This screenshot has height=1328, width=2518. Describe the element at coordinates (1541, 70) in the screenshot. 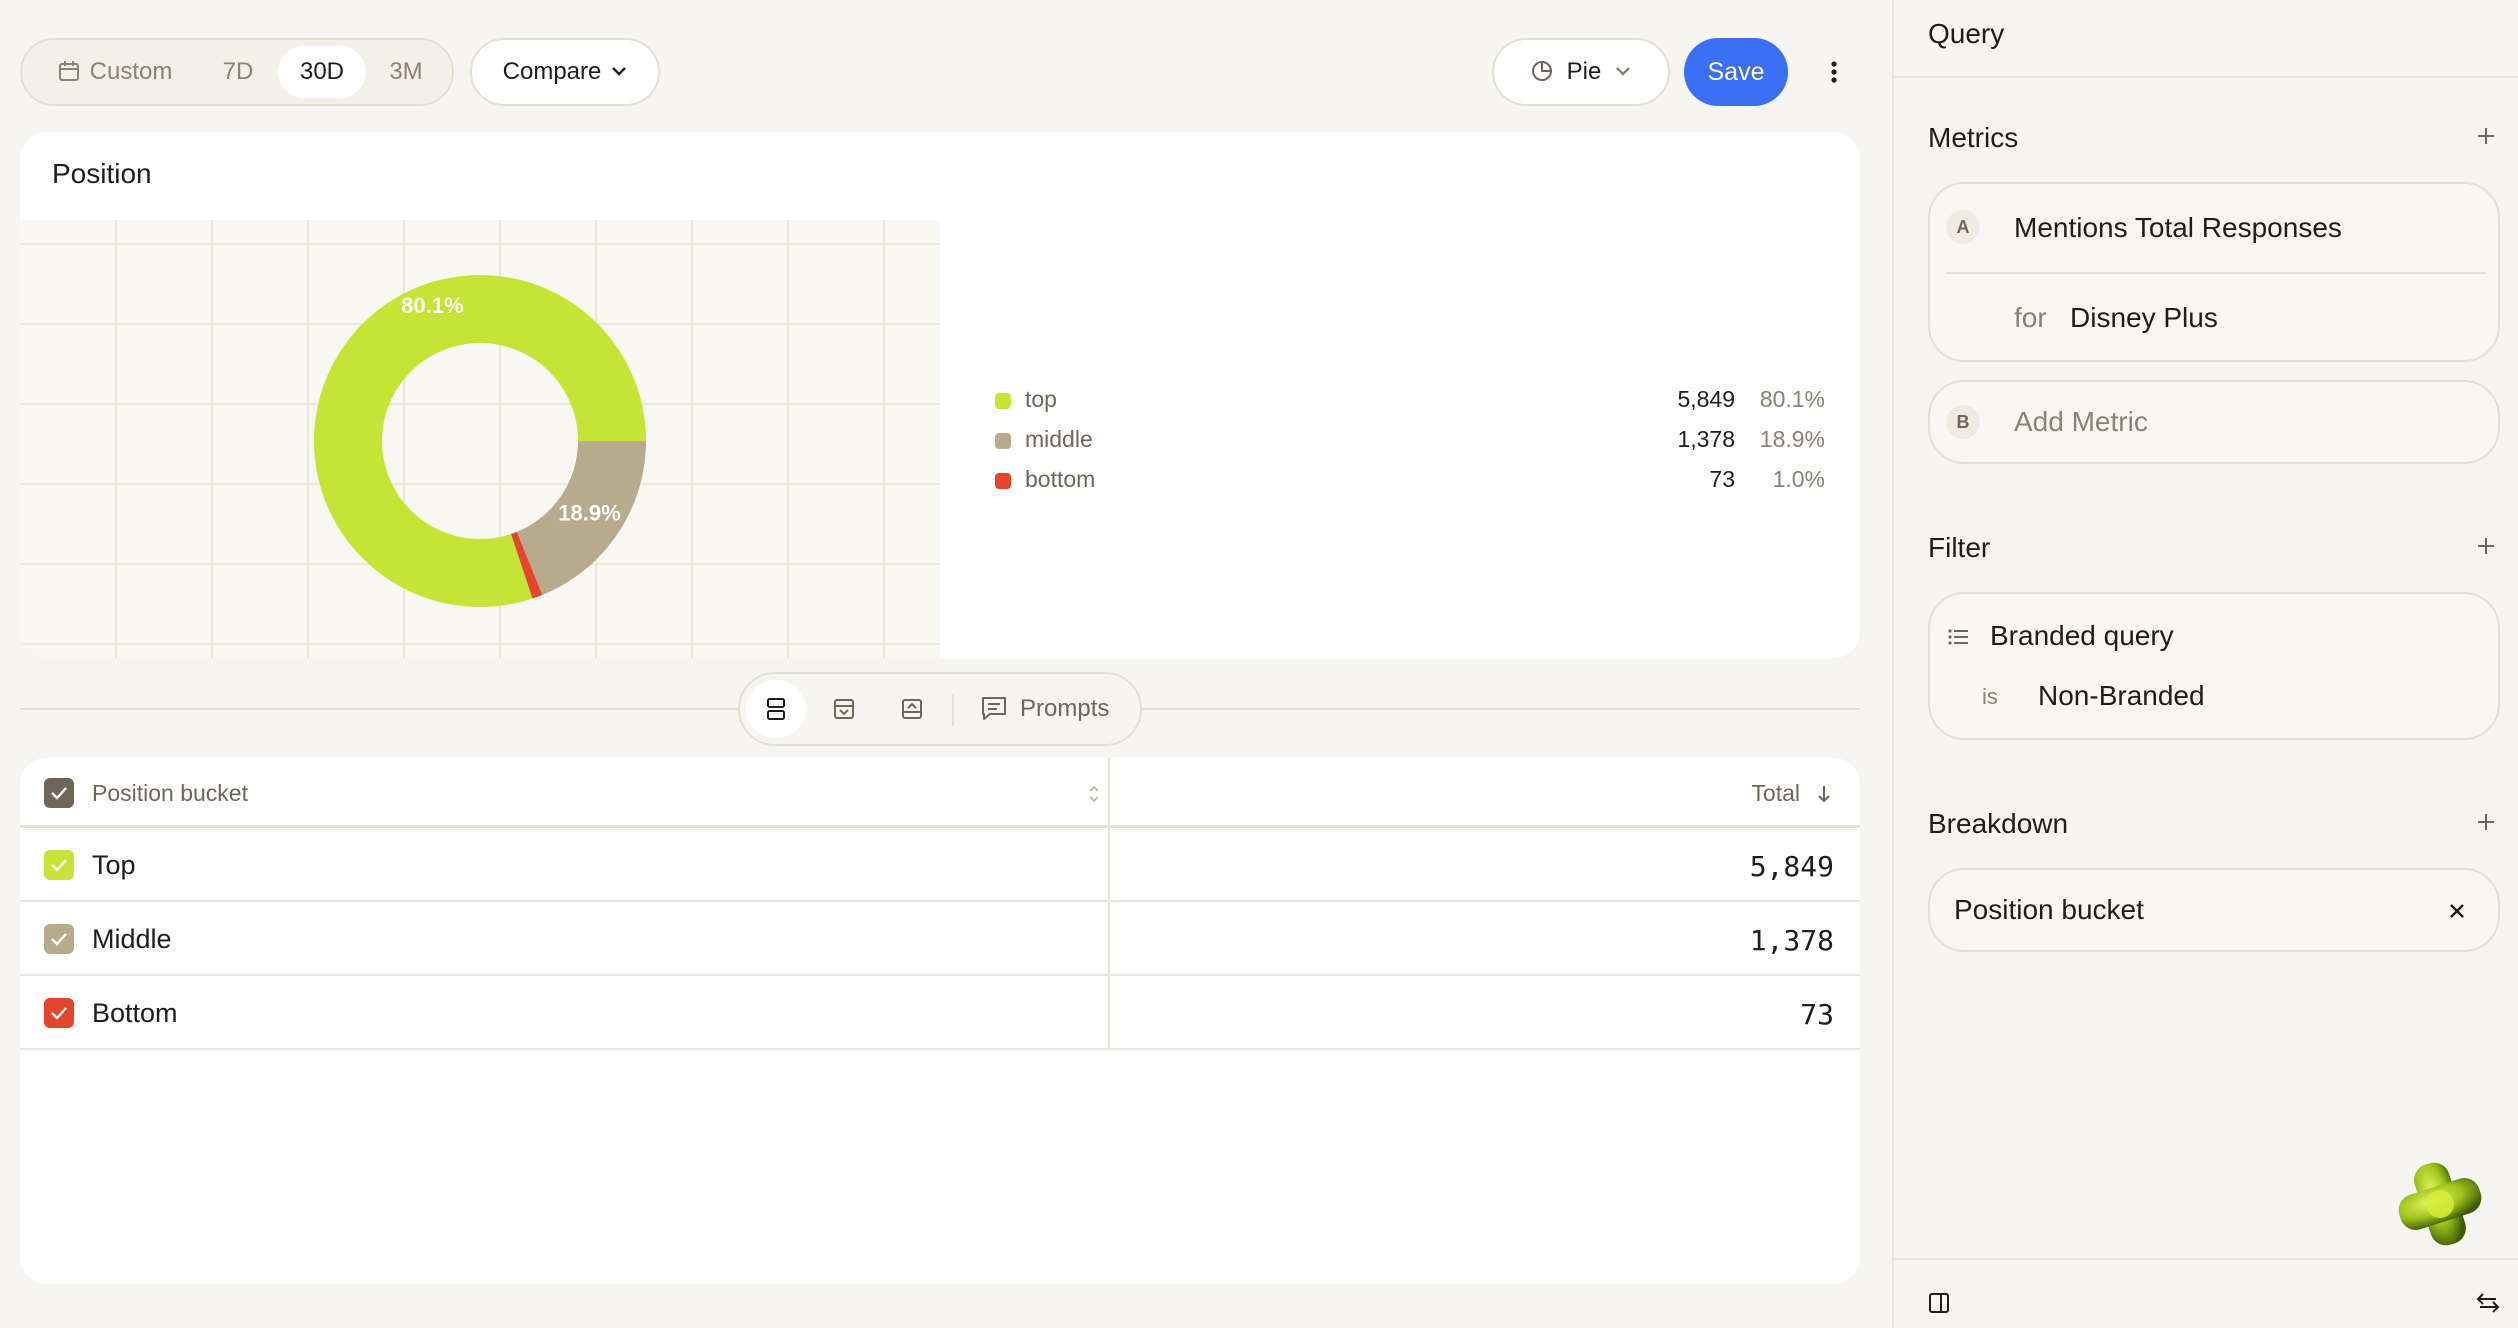

I see `pie-chart-icon` at that location.